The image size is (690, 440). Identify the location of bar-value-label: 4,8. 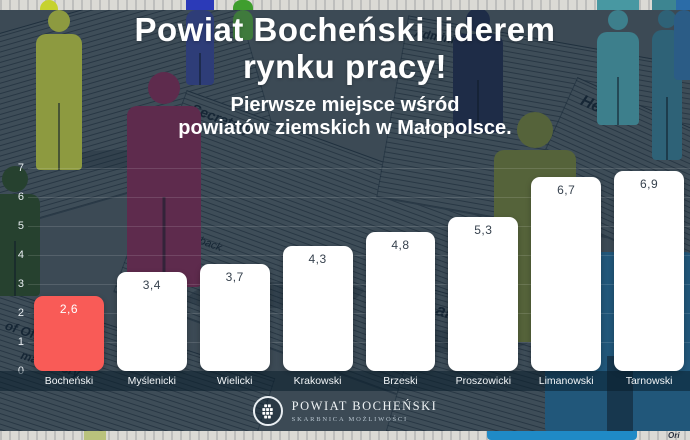
(400, 245).